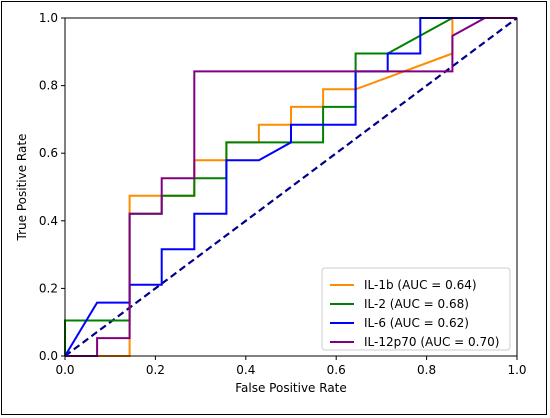  What do you see at coordinates (431, 342) in the screenshot?
I see `legend-label: IL-12p70 (AUC = 0.70)` at bounding box center [431, 342].